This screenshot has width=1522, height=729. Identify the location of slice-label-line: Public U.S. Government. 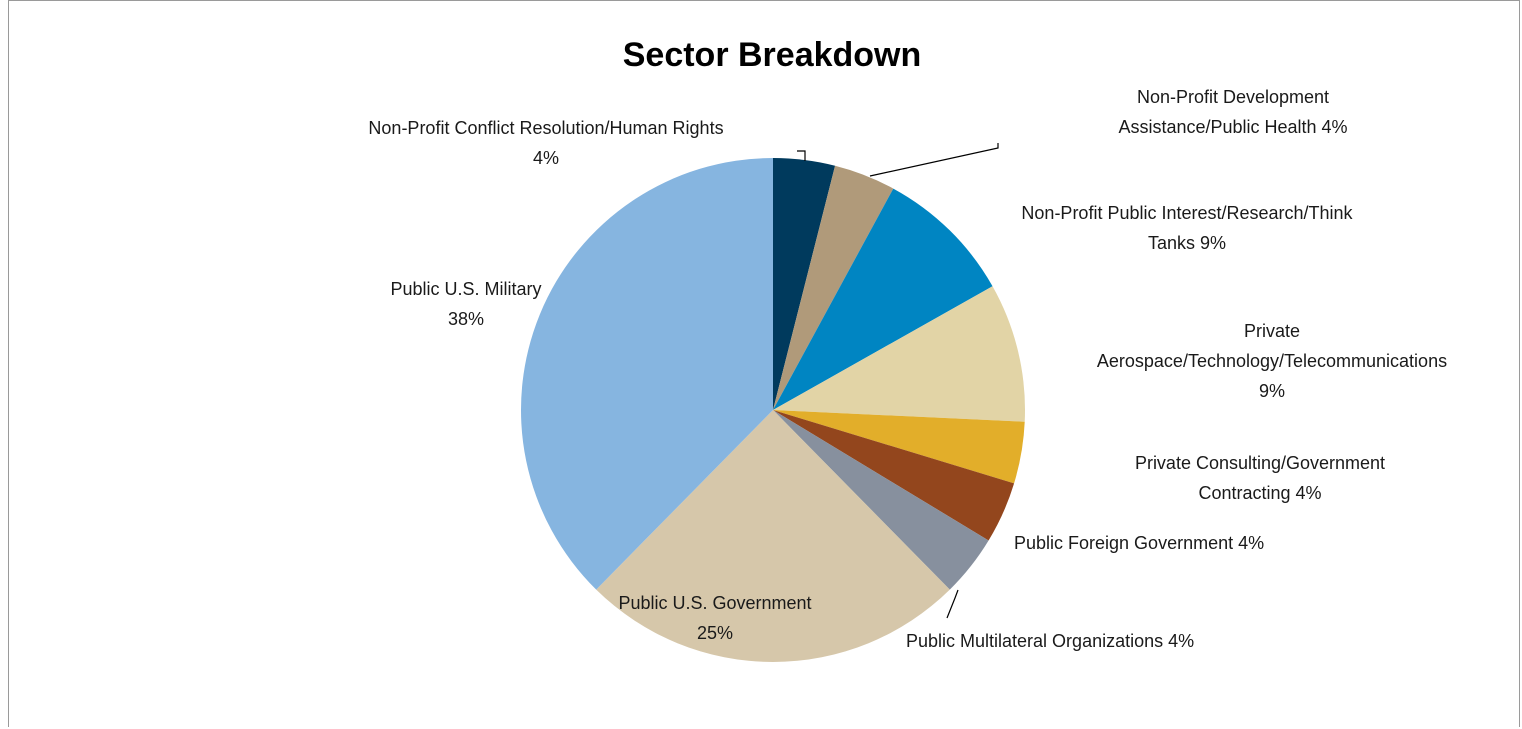
(714, 603).